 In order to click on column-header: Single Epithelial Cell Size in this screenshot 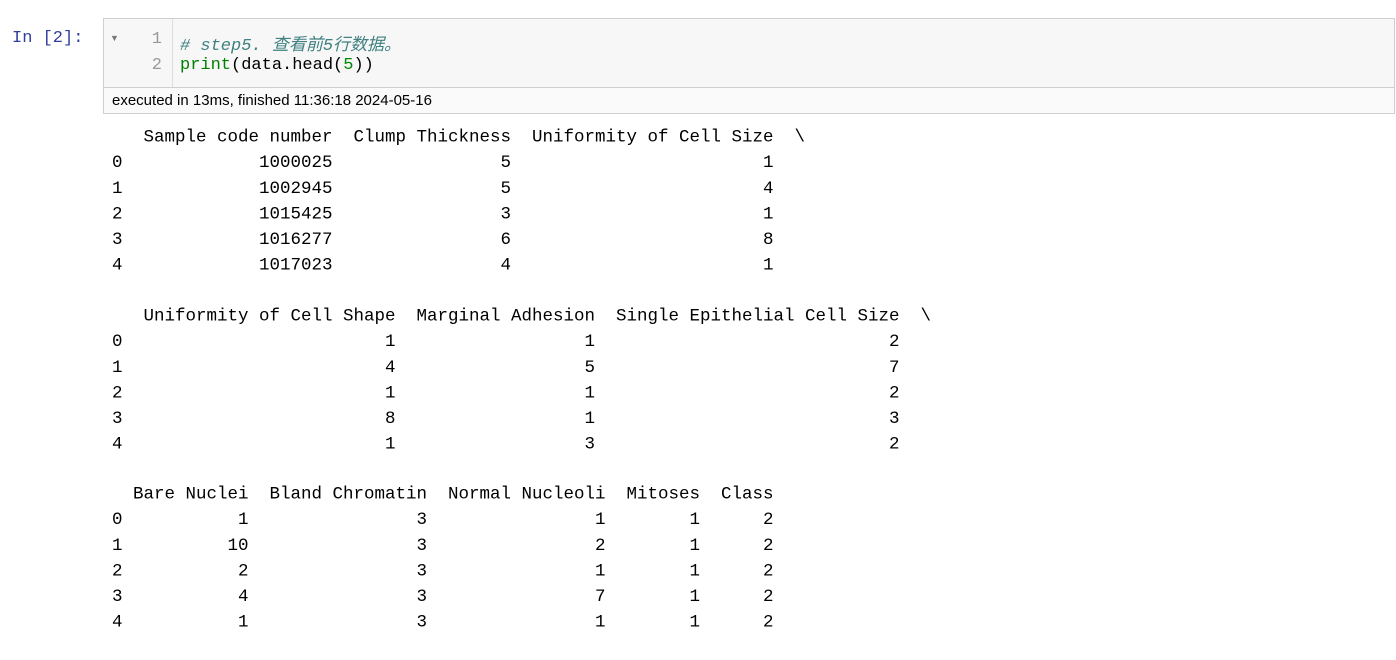, I will do `click(758, 317)`.